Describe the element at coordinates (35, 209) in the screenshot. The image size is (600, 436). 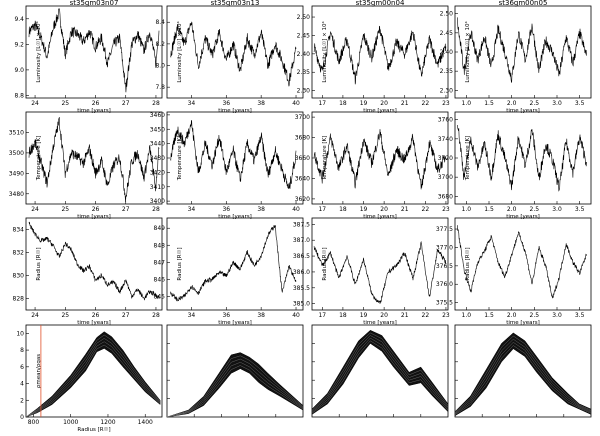
I see `x-tick-label: 24` at that location.